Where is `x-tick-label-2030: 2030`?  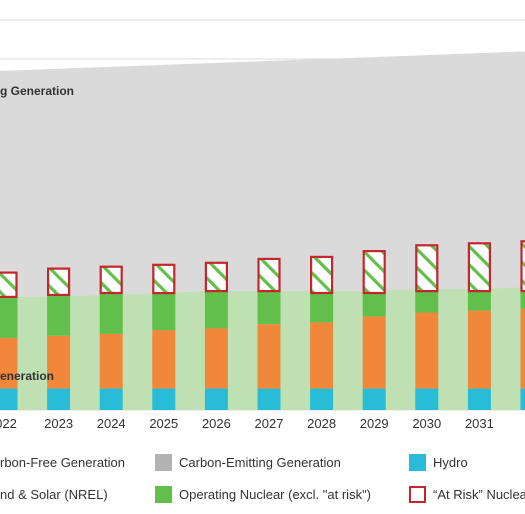 x-tick-label-2030: 2030 is located at coordinates (426, 423).